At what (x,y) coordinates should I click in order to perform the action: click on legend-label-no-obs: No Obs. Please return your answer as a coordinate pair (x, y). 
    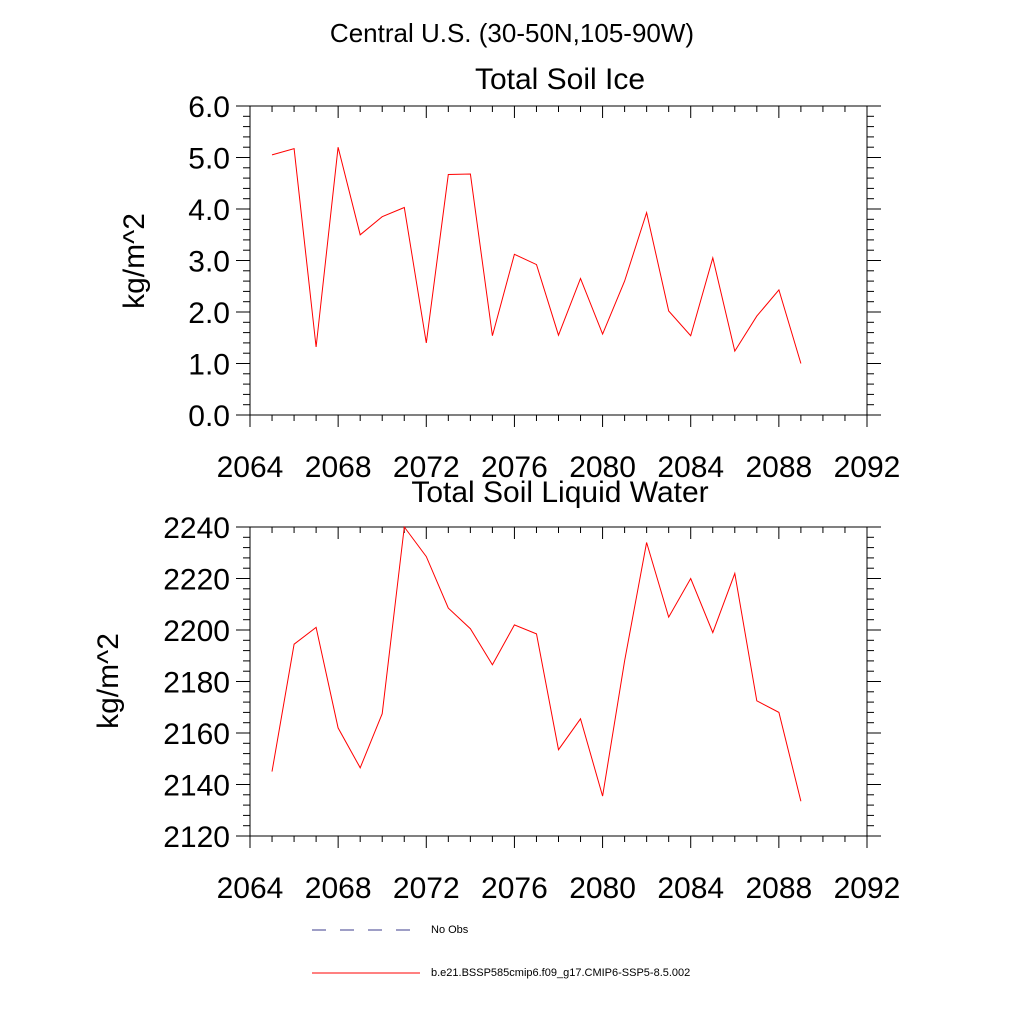
    Looking at the image, I should click on (450, 930).